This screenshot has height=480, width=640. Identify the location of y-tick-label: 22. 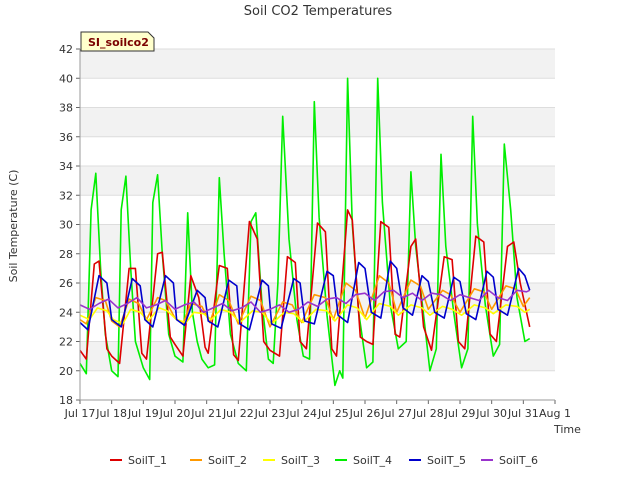
(66, 342).